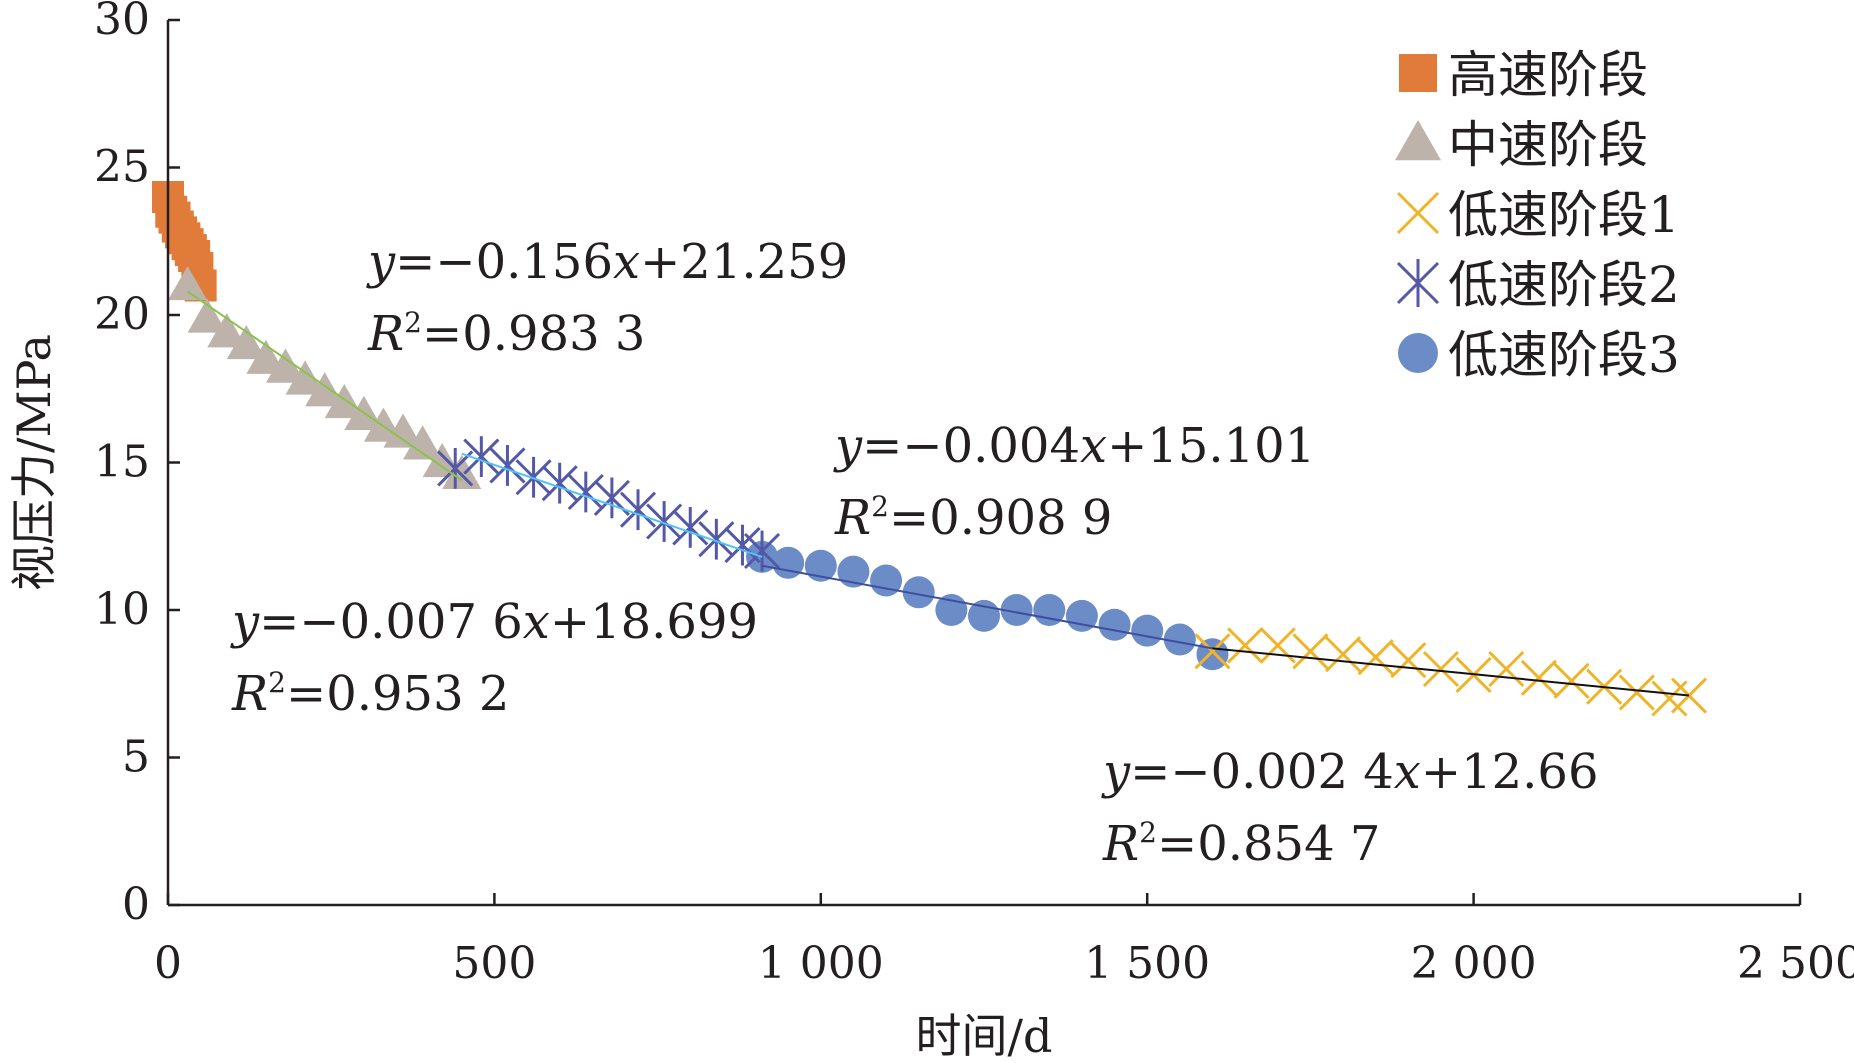 The height and width of the screenshot is (1063, 1854). I want to click on legend-item-1: 高速阶段, so click(1523, 75).